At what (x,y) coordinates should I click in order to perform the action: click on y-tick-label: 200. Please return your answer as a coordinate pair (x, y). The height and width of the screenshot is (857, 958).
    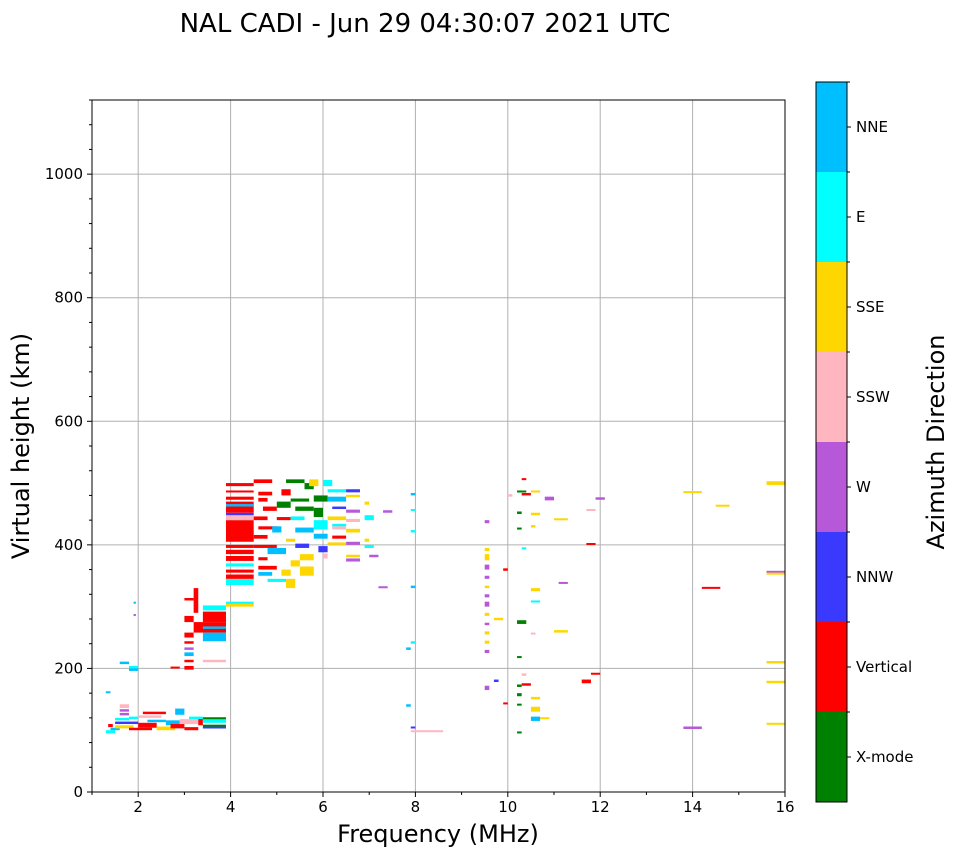
    Looking at the image, I should click on (68, 668).